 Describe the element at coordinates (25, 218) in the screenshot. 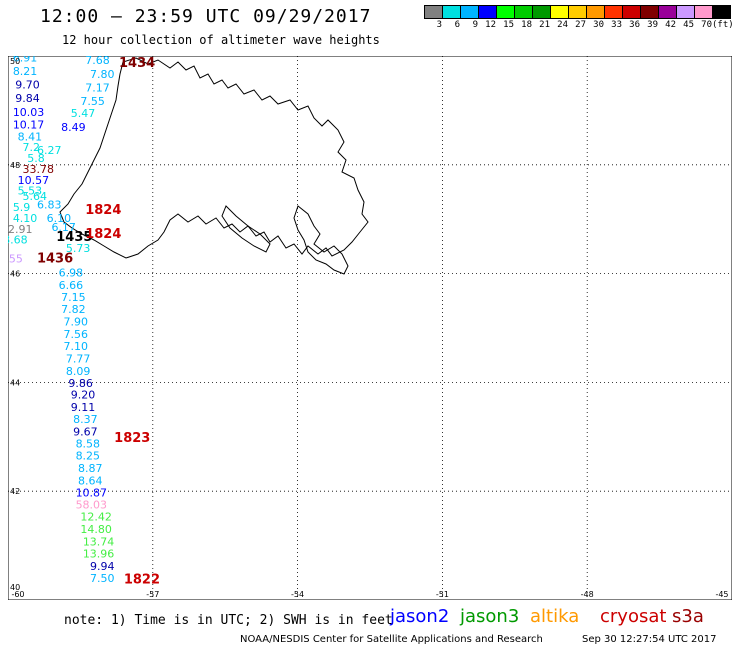

I see `wave-height-value: 4.10` at that location.